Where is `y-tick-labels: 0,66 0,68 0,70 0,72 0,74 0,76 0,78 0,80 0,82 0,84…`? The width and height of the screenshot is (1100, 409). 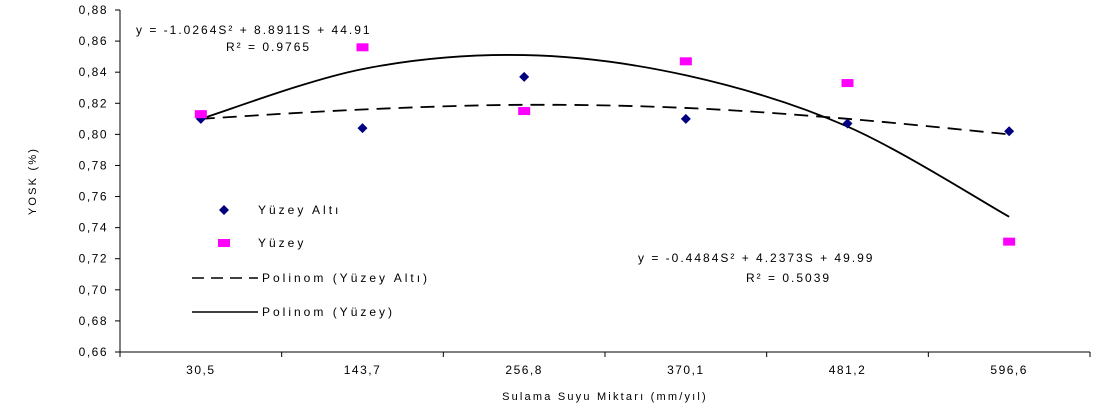
y-tick-labels: 0,66 0,68 0,70 0,72 0,74 0,76 0,78 0,80 0,82 0,84… is located at coordinates (99, 181).